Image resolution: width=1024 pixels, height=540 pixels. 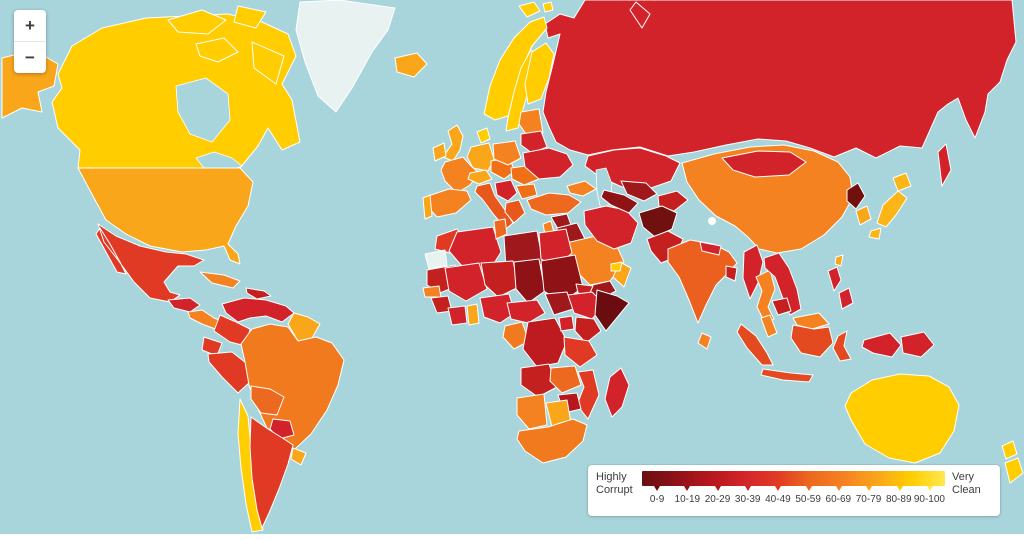 What do you see at coordinates (526, 311) in the screenshot?
I see `country-cameroon` at bounding box center [526, 311].